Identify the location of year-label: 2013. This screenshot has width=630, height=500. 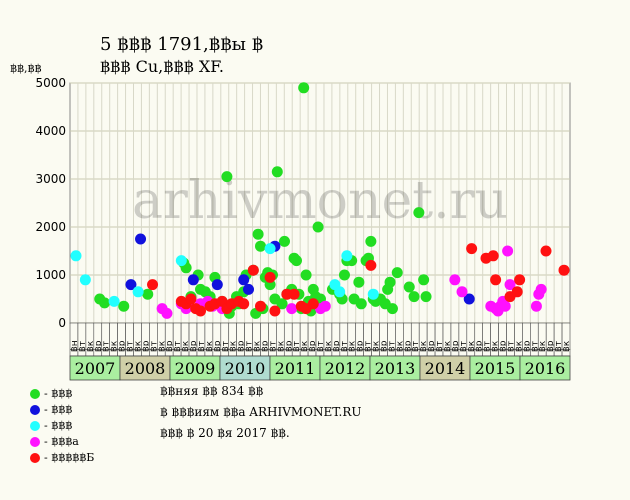
(395, 368).